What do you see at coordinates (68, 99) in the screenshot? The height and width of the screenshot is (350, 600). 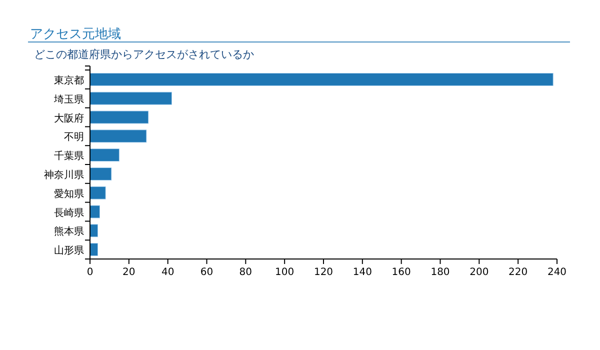 I see `y-tick-label: 埼玉県` at bounding box center [68, 99].